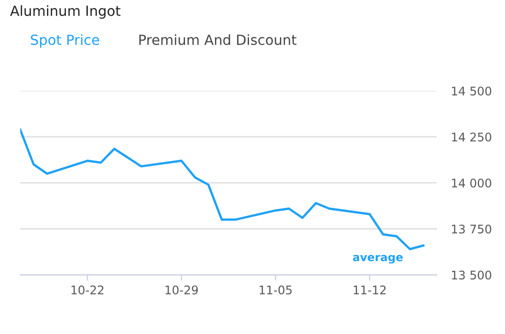 This screenshot has width=505, height=334. What do you see at coordinates (276, 290) in the screenshot?
I see `x-tick-label: 11-05` at bounding box center [276, 290].